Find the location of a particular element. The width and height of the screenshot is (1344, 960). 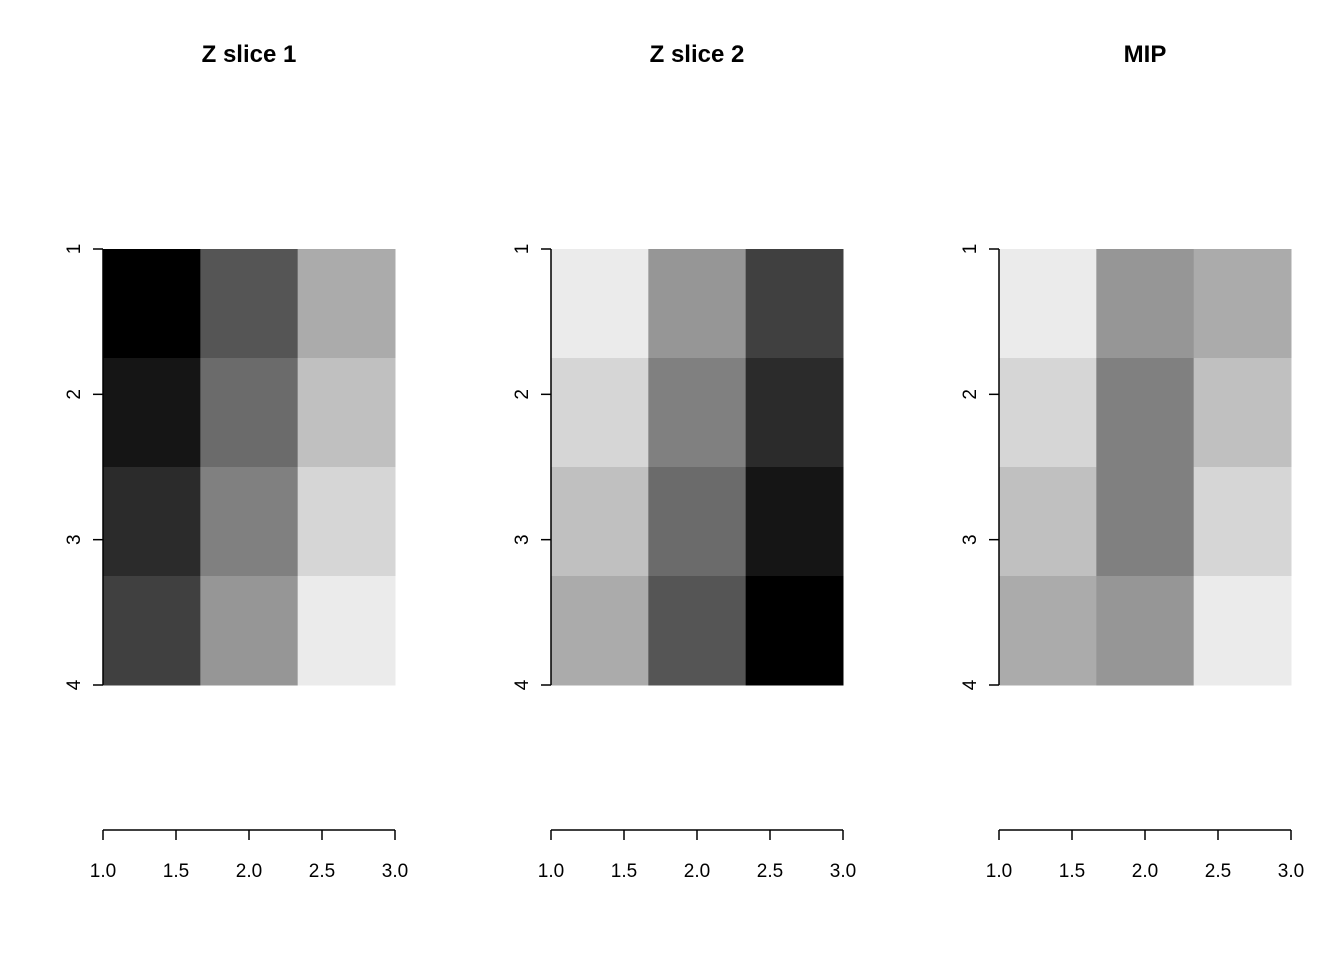

panel-title: Z slice 2 is located at coordinates (697, 54).